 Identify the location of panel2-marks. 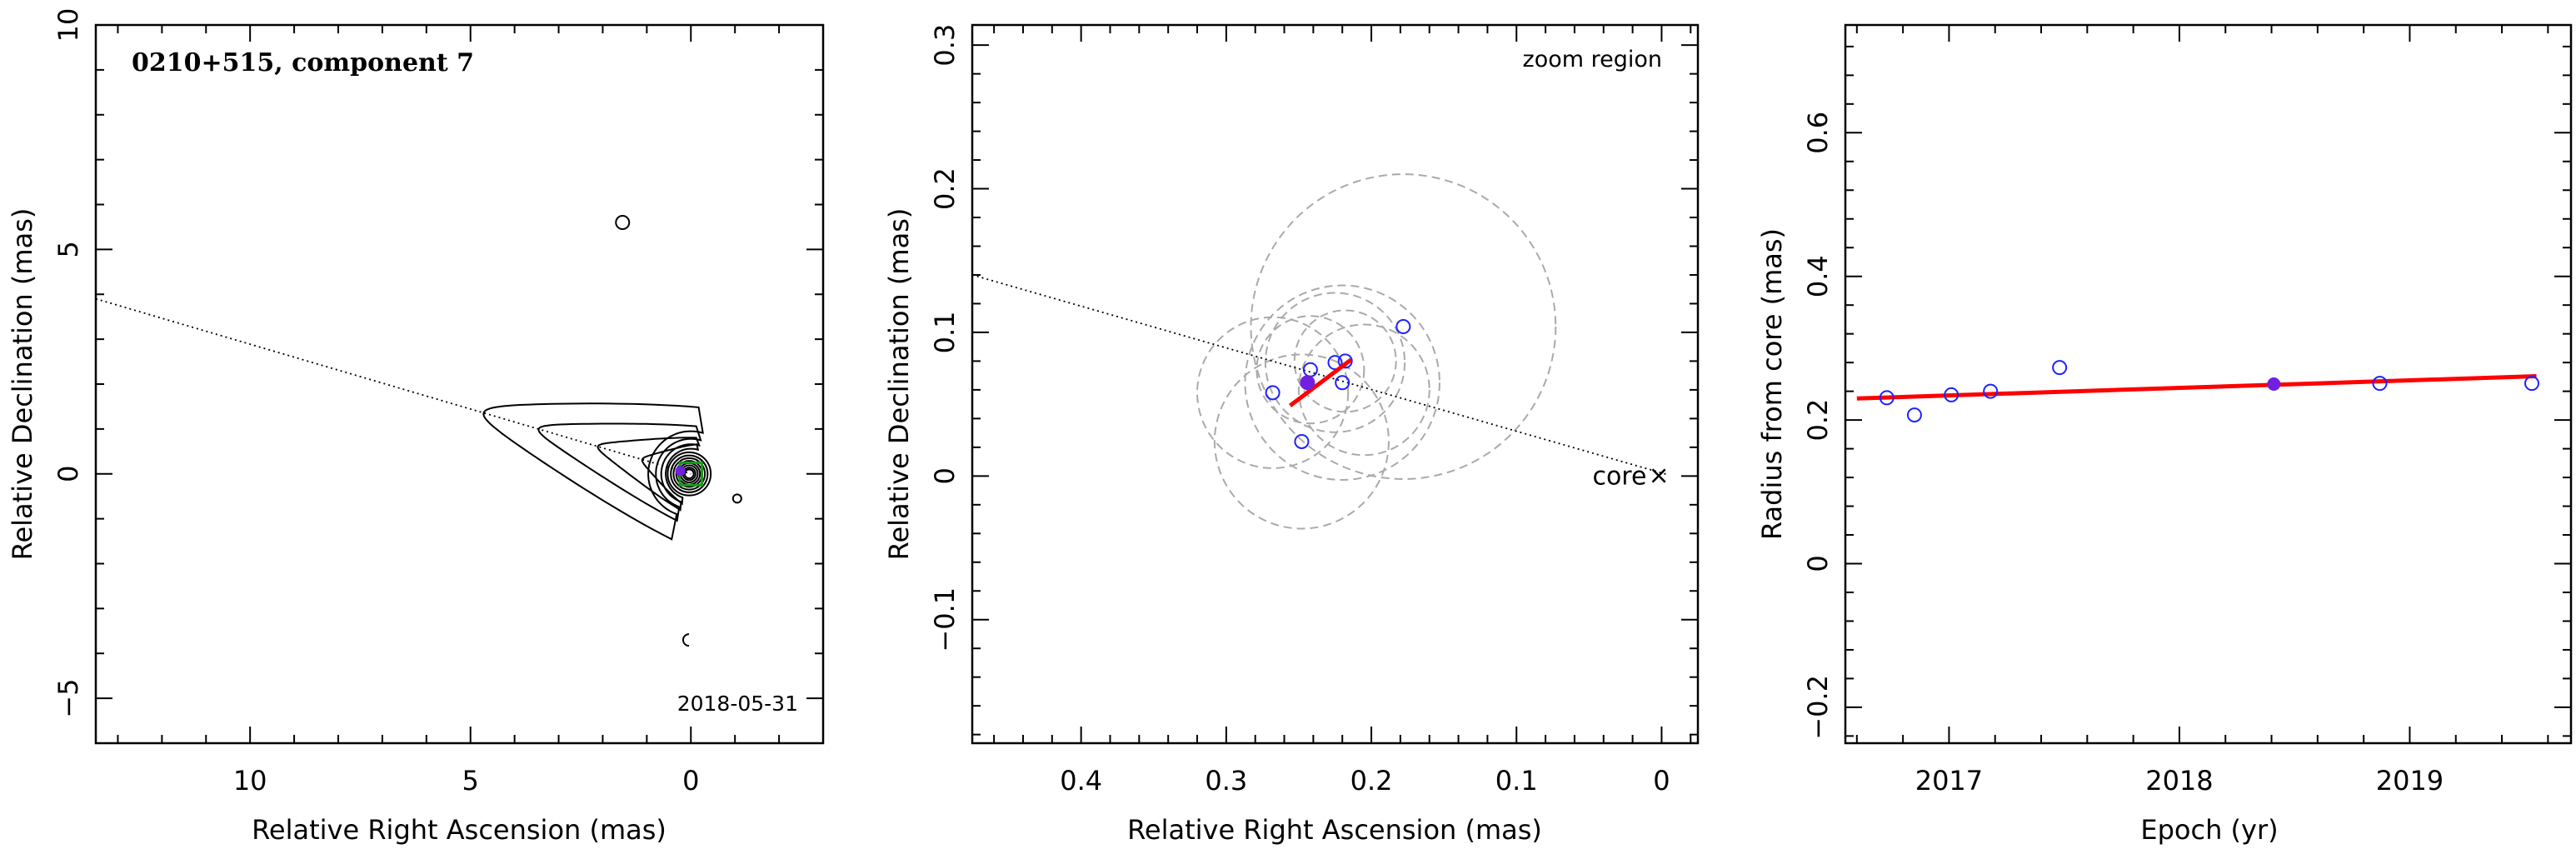
(1319, 375).